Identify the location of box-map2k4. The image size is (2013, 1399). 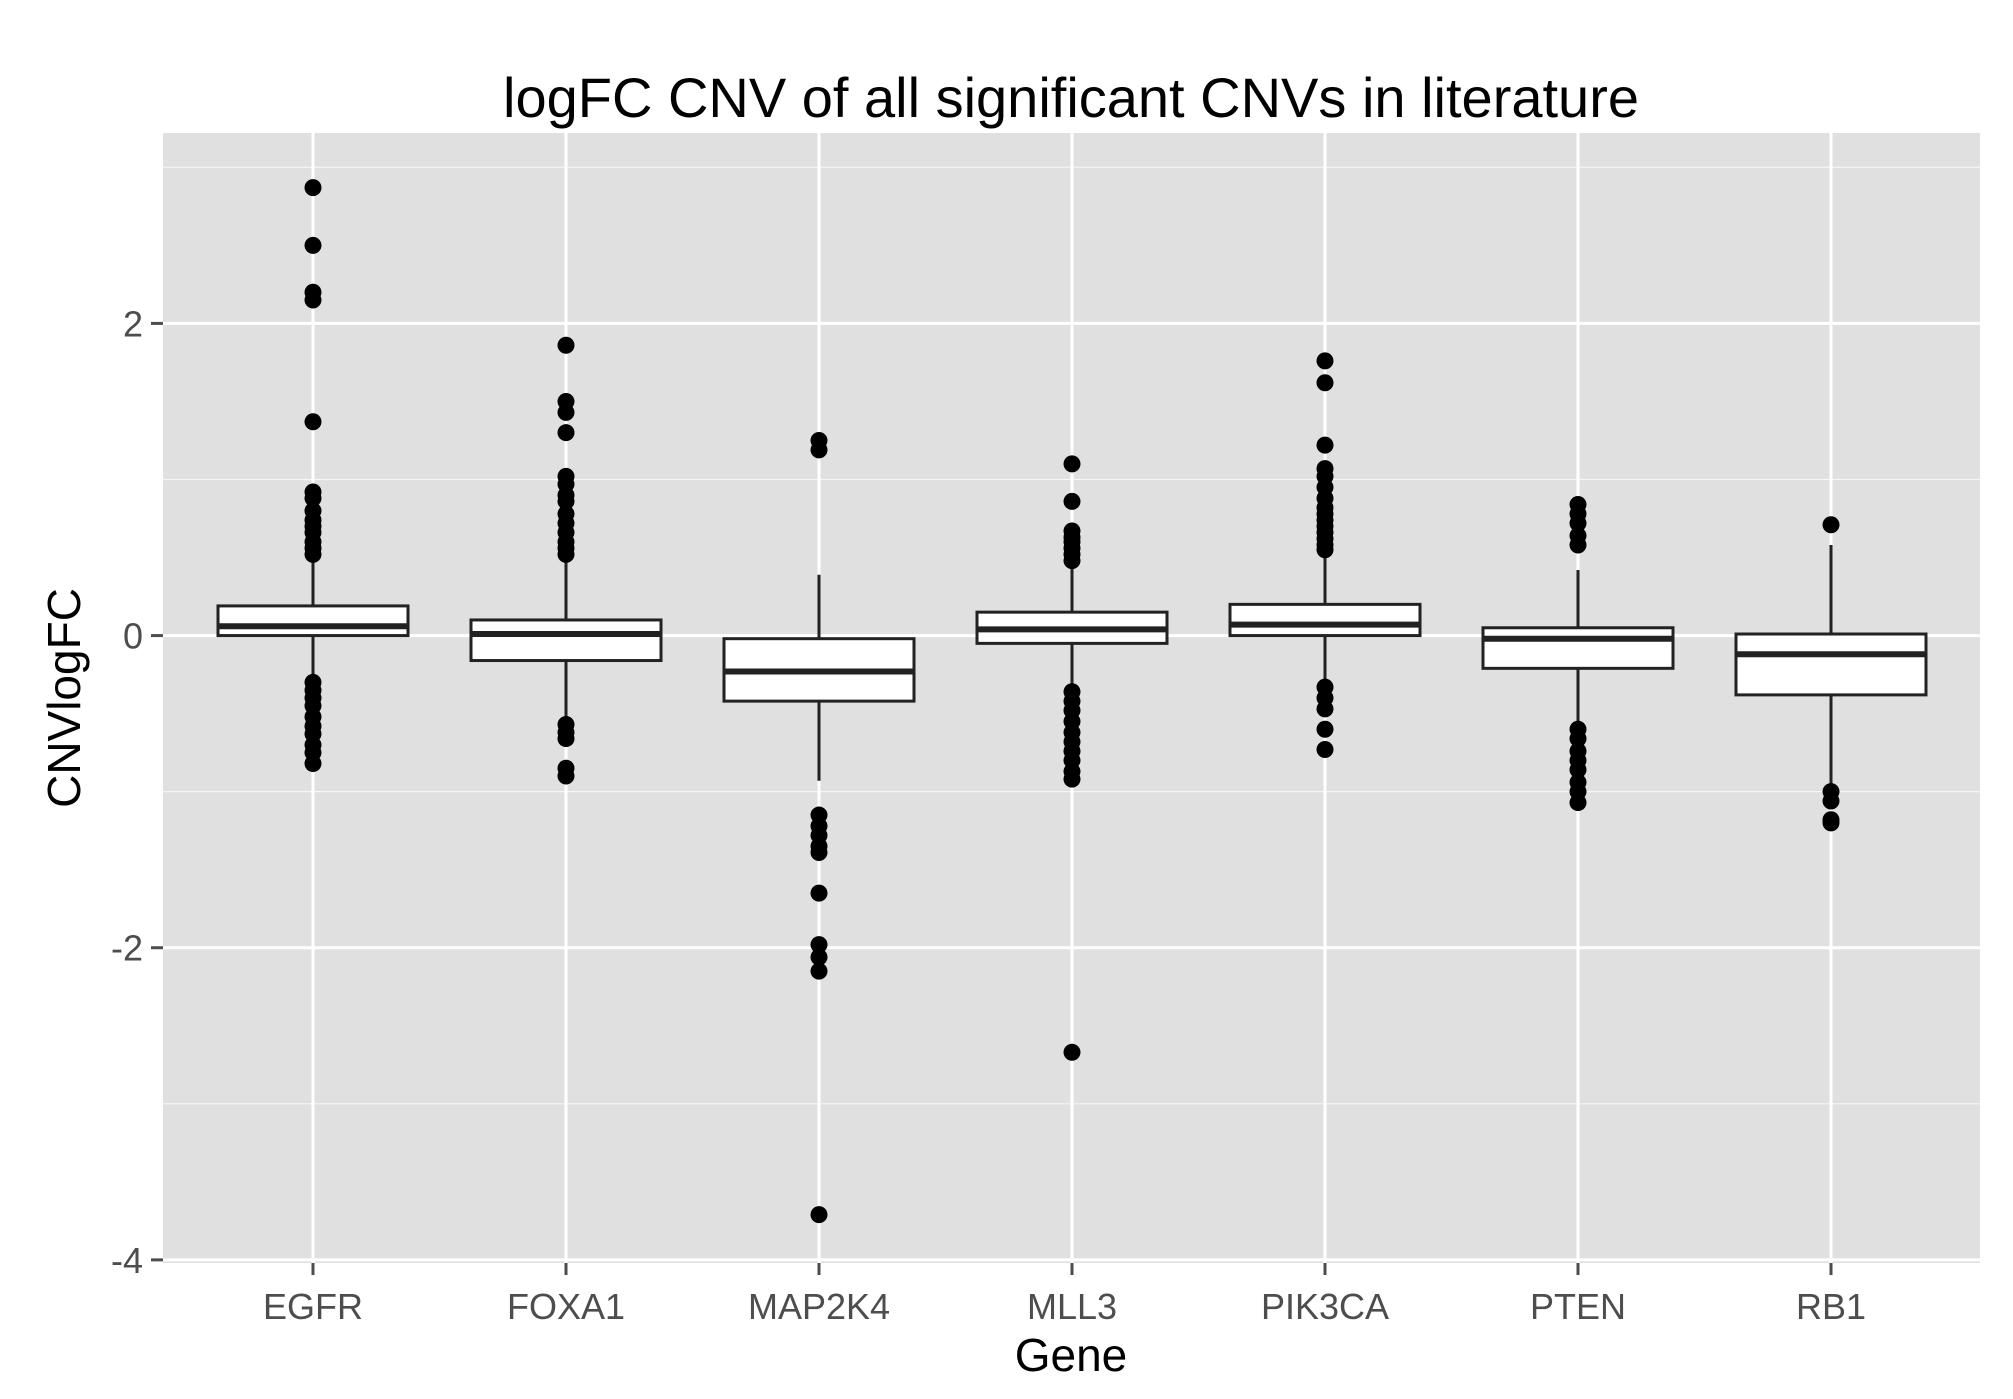
(819, 827).